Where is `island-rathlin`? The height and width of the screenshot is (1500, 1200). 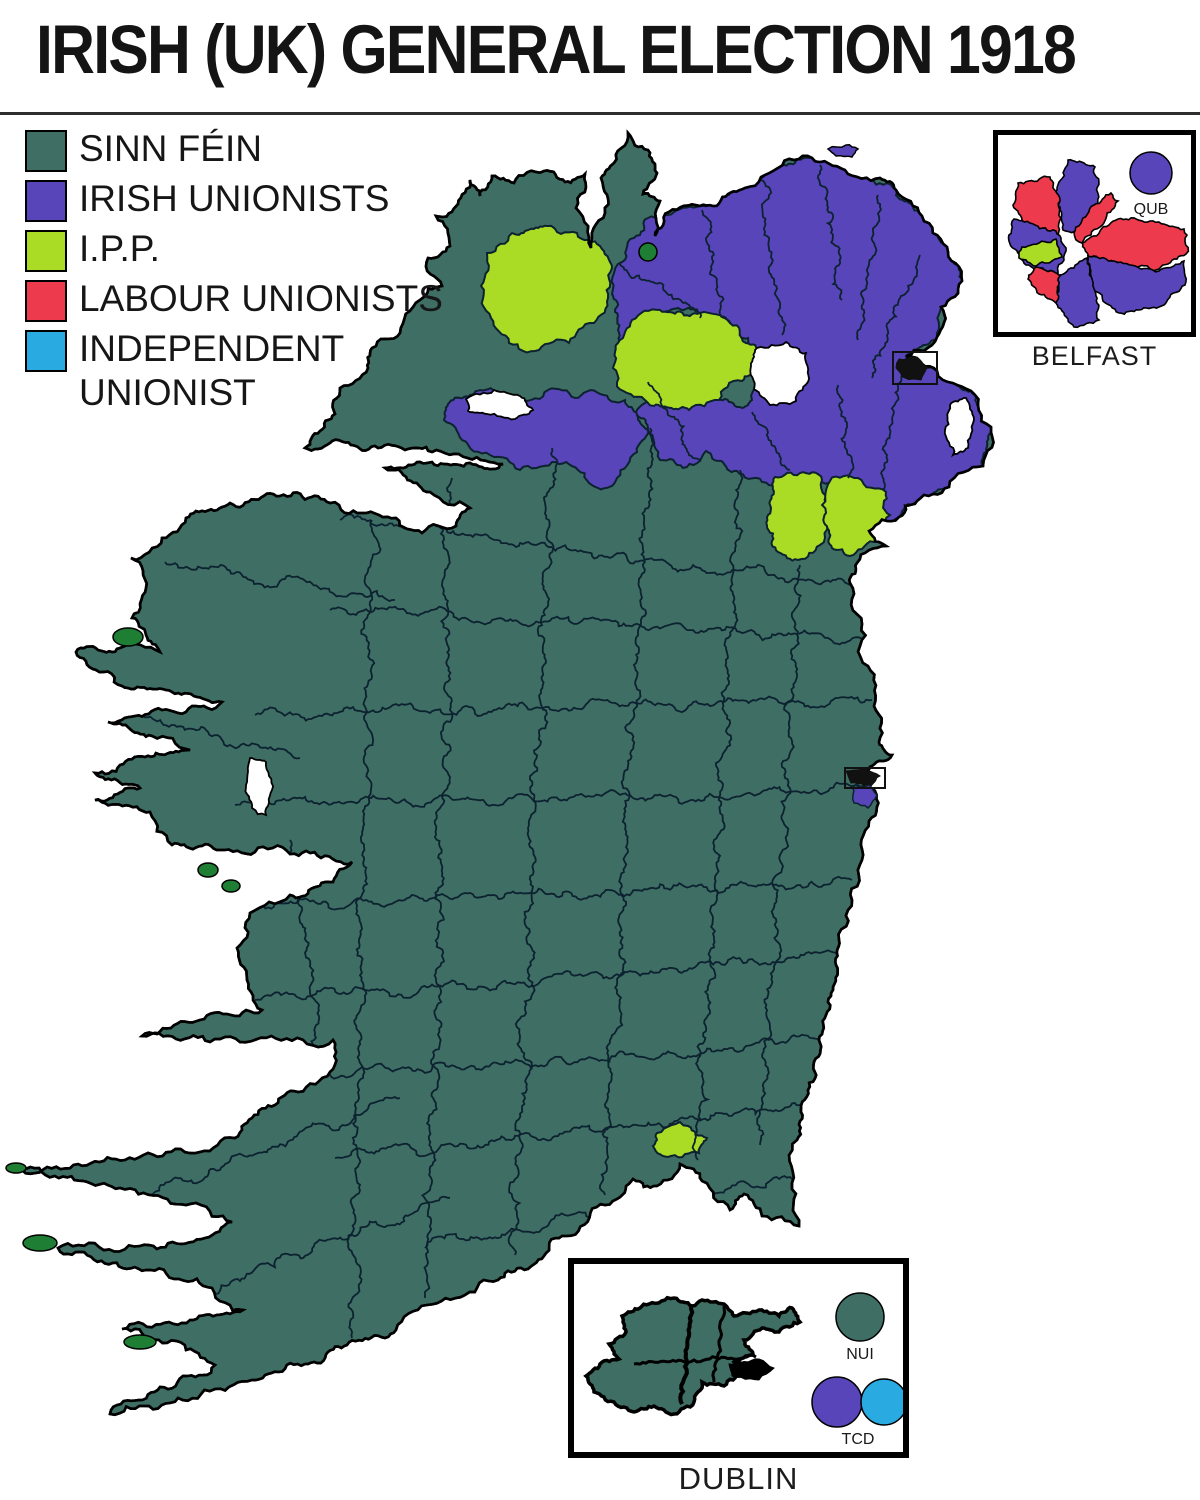
island-rathlin is located at coordinates (843, 151).